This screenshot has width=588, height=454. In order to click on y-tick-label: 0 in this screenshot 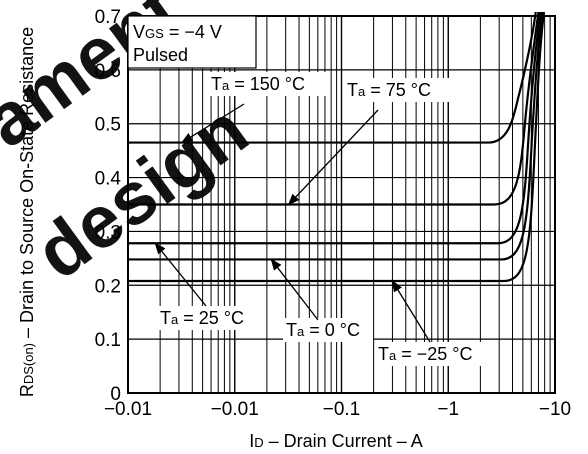, I will do `click(115, 394)`.